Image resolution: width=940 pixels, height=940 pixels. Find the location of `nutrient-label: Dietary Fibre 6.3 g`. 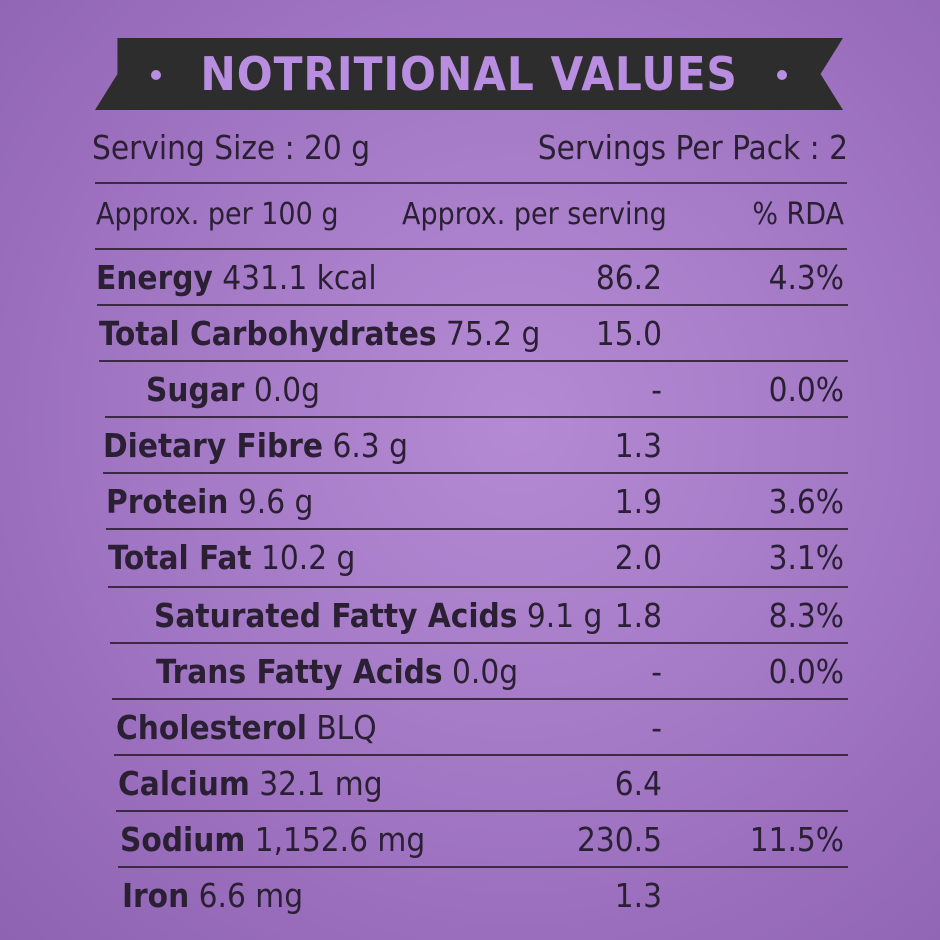

nutrient-label: Dietary Fibre 6.3 g is located at coordinates (255, 445).